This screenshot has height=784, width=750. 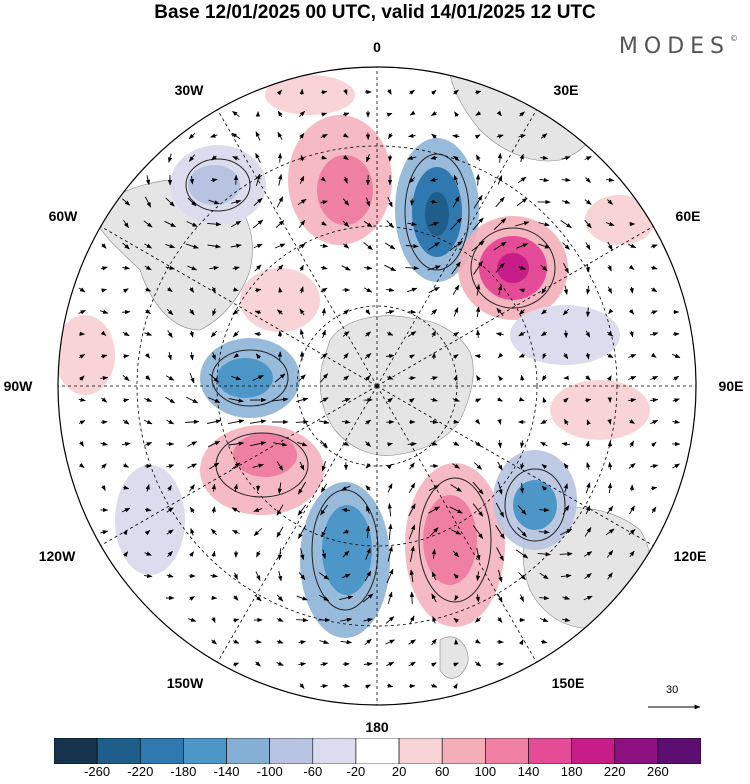 What do you see at coordinates (485, 771) in the screenshot?
I see `colorbar-tick: 100` at bounding box center [485, 771].